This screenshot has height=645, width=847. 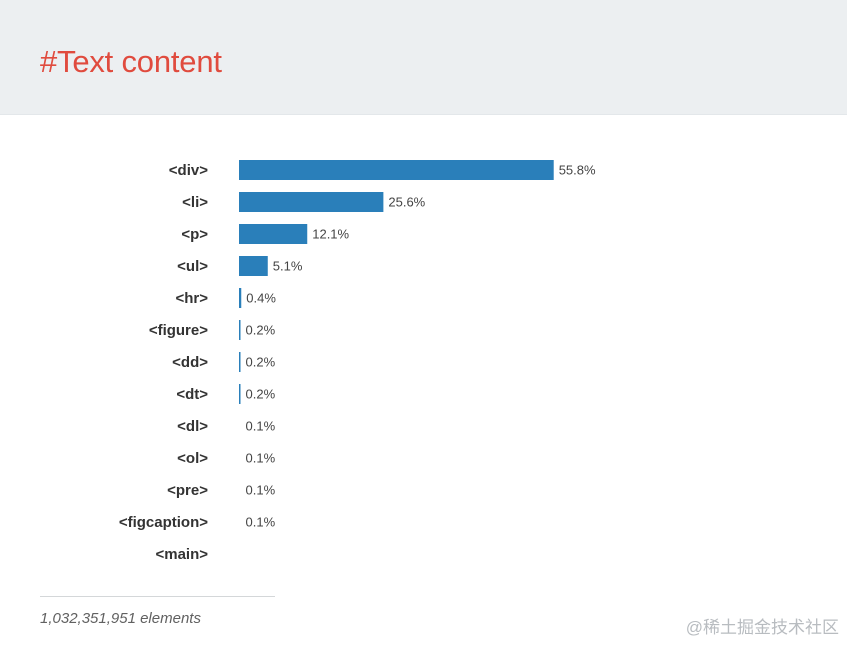 I want to click on value-label: 55.8%, so click(x=577, y=170).